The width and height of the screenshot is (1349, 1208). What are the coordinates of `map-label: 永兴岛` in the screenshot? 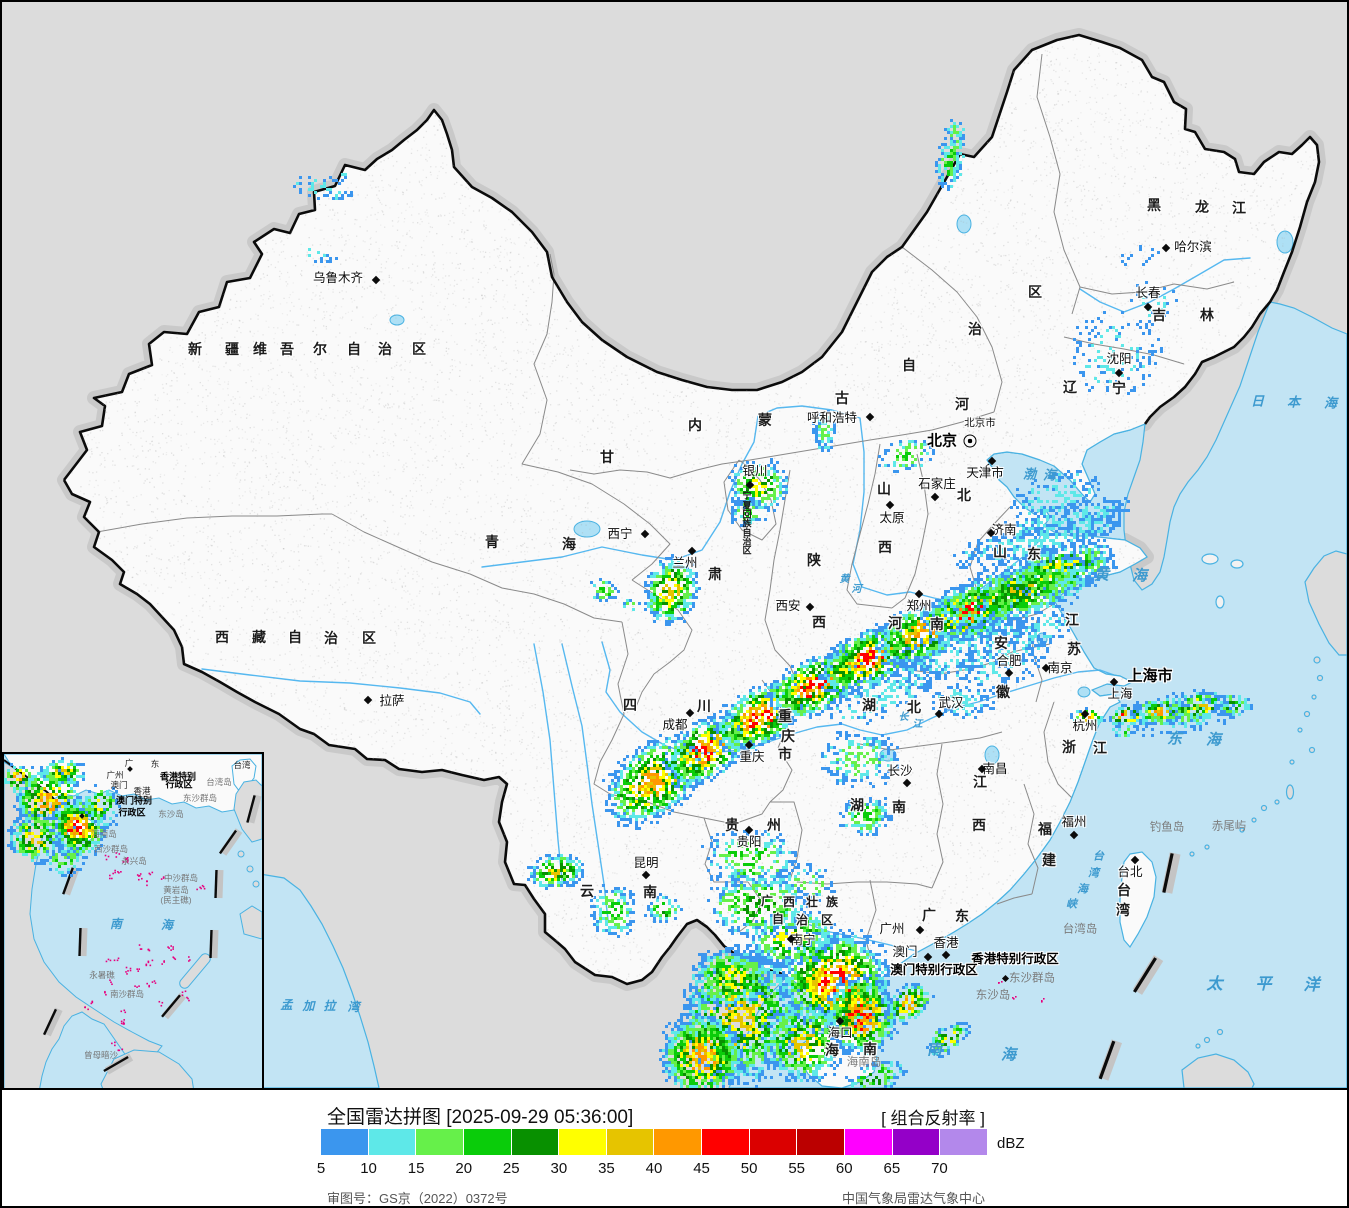 It's located at (134, 860).